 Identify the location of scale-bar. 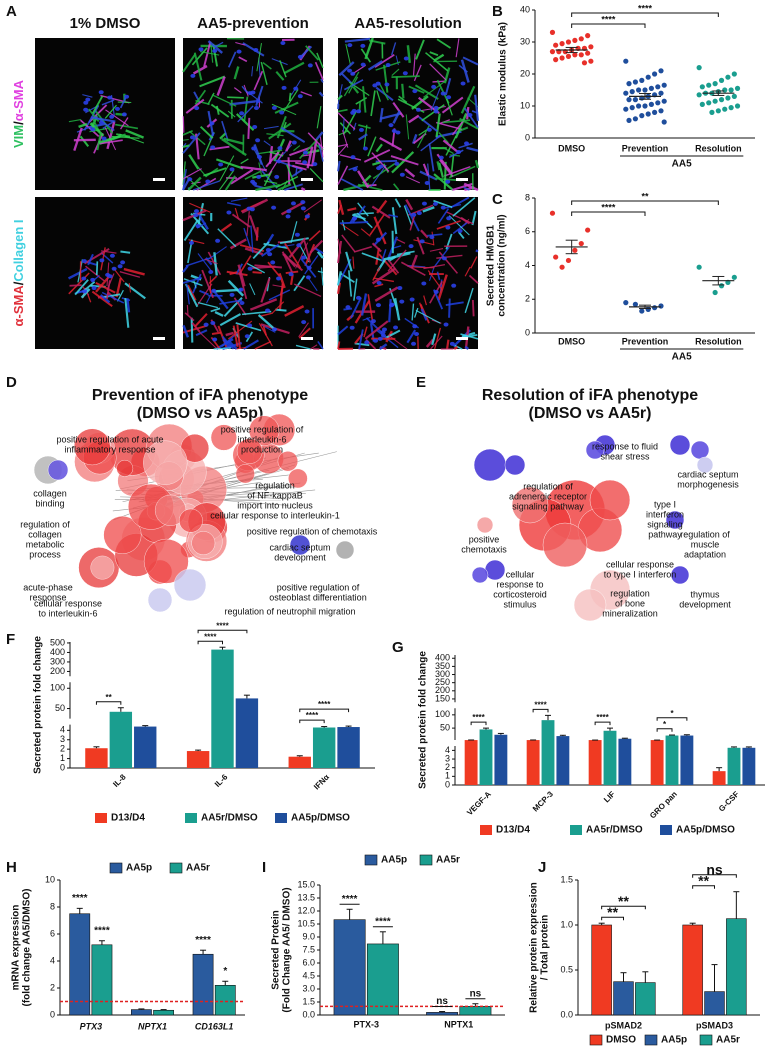
(159, 338).